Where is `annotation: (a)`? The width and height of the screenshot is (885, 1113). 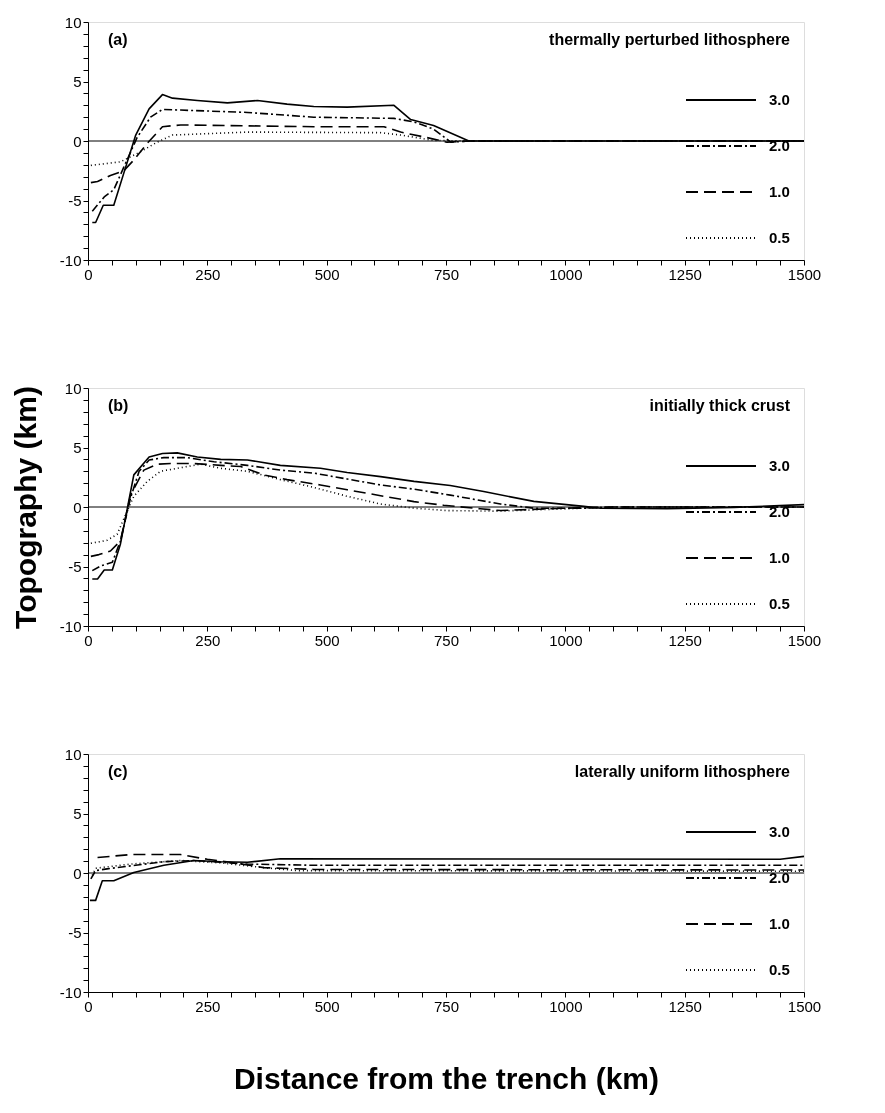 annotation: (a) is located at coordinates (118, 39).